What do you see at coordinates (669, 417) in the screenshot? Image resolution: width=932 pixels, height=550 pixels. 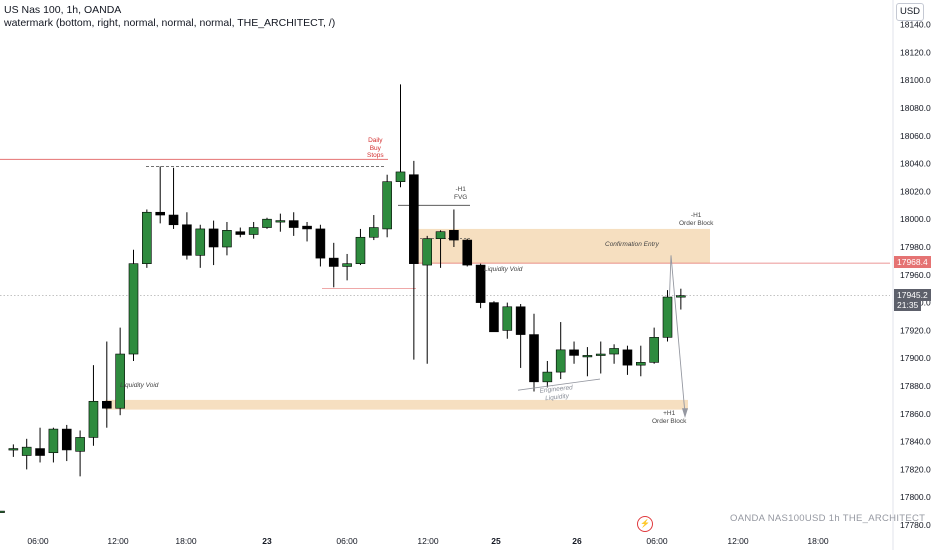 I see `annotation-h1-order-block-bottom: +H1 Order Block` at bounding box center [669, 417].